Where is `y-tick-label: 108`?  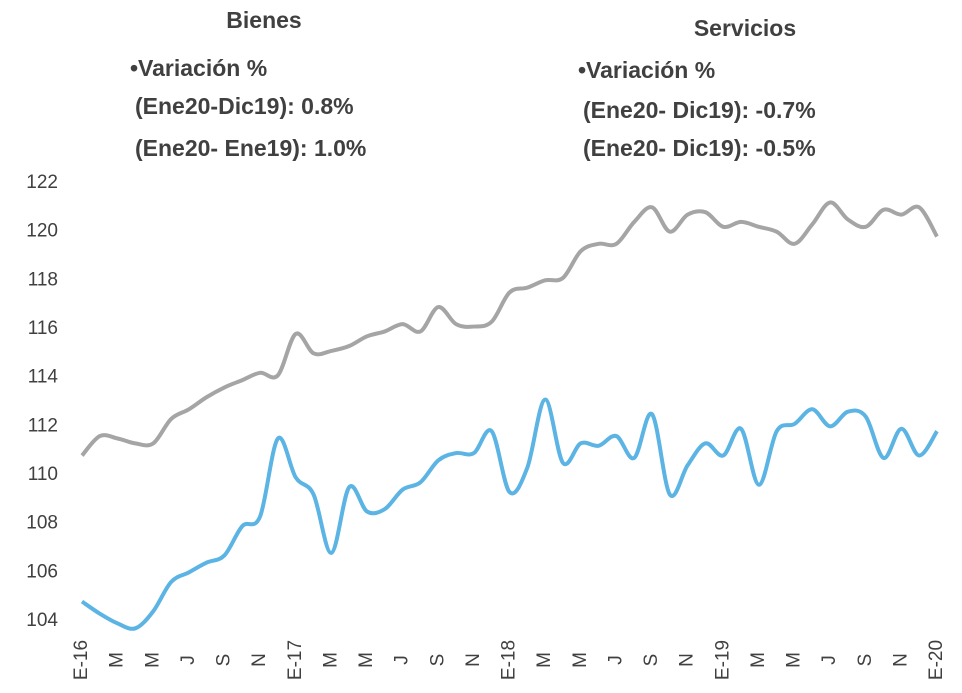
y-tick-label: 108 is located at coordinates (42, 523).